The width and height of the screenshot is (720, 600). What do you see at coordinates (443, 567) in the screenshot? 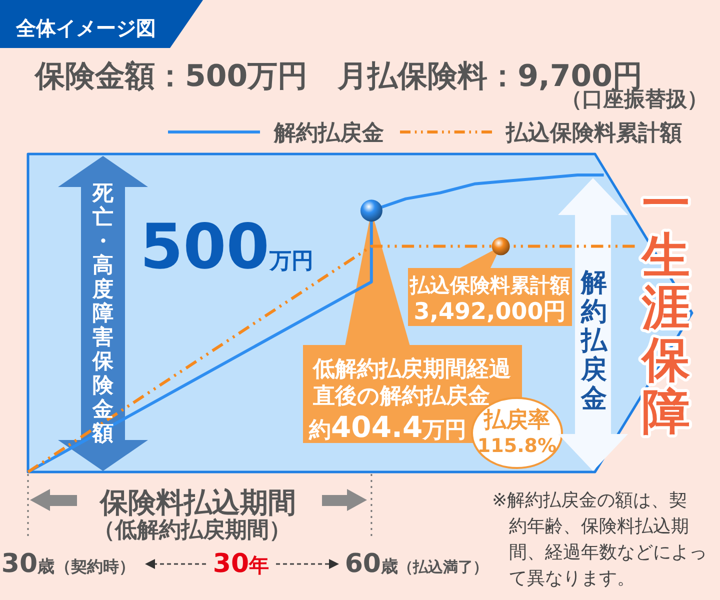
I see `text: （払込満了）` at bounding box center [443, 567].